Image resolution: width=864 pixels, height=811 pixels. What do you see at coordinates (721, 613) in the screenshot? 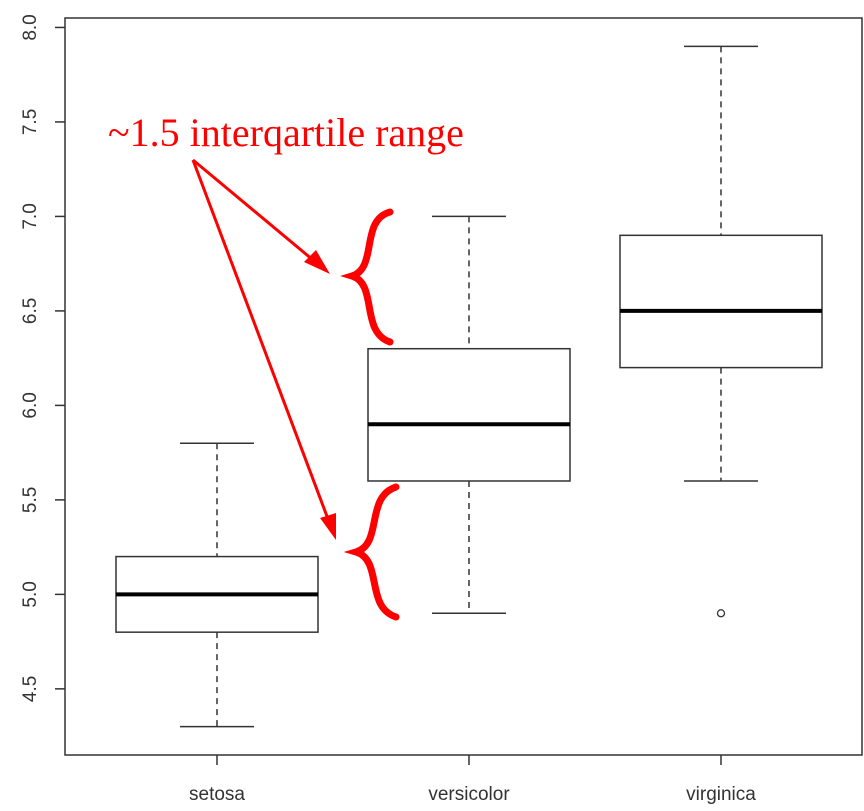
I see `outlier-point` at bounding box center [721, 613].